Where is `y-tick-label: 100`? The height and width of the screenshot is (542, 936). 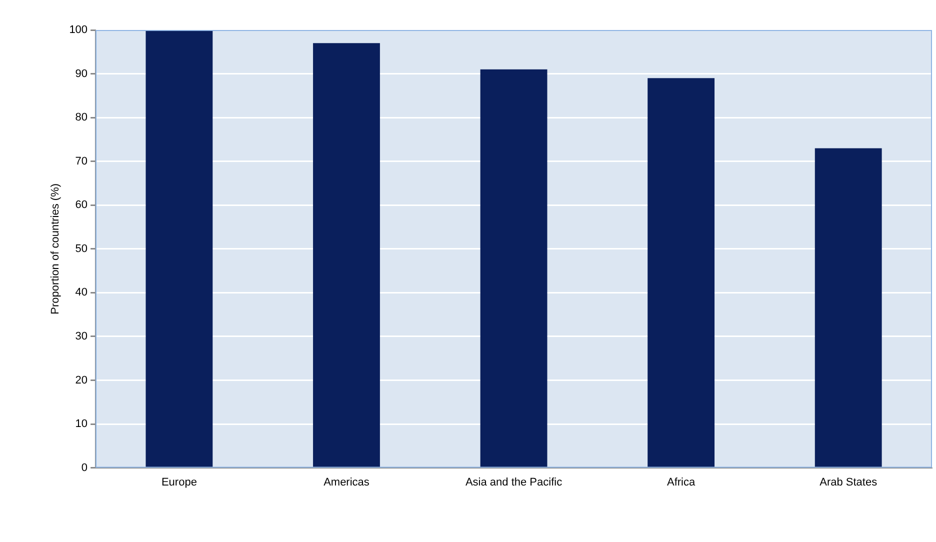 y-tick-label: 100 is located at coordinates (78, 30).